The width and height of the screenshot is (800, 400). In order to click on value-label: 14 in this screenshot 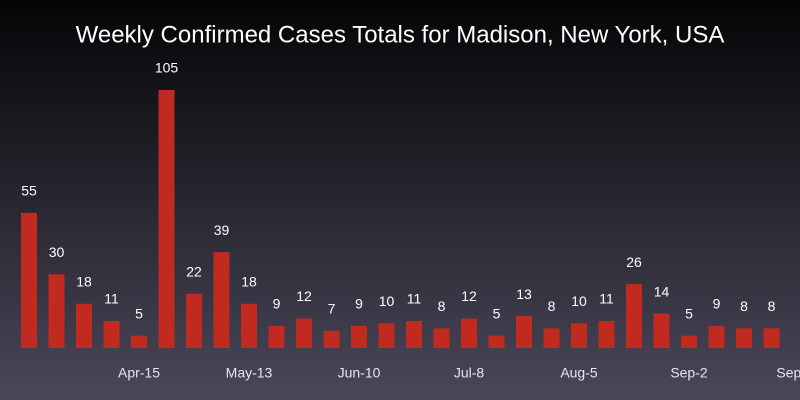, I will do `click(662, 291)`.